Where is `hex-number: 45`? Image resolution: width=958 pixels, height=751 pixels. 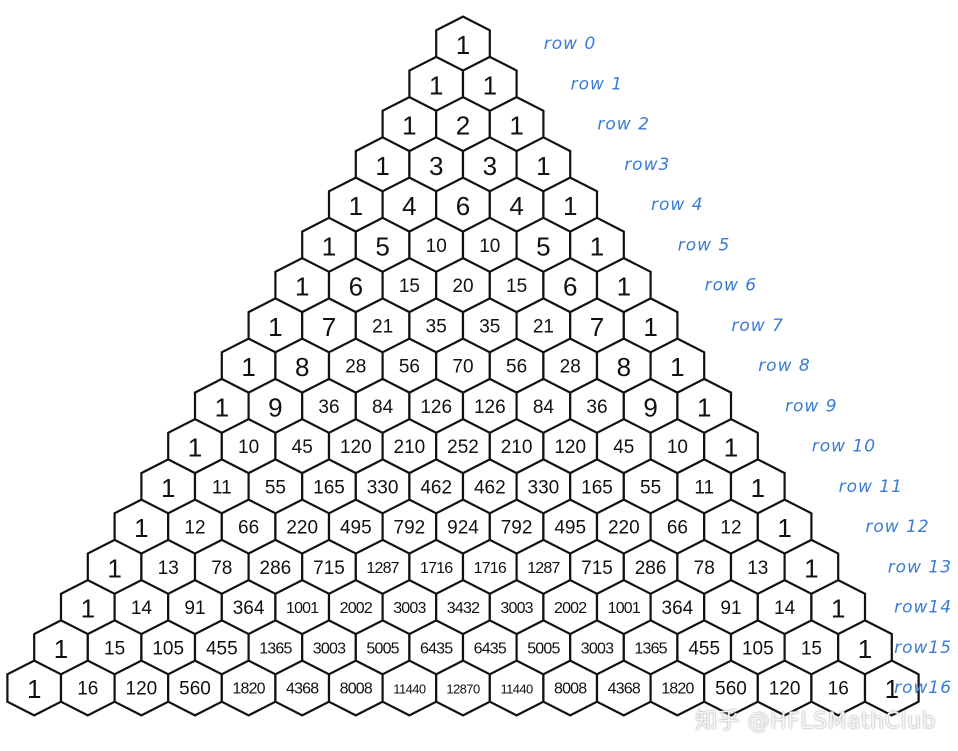
hex-number: 45 is located at coordinates (623, 447).